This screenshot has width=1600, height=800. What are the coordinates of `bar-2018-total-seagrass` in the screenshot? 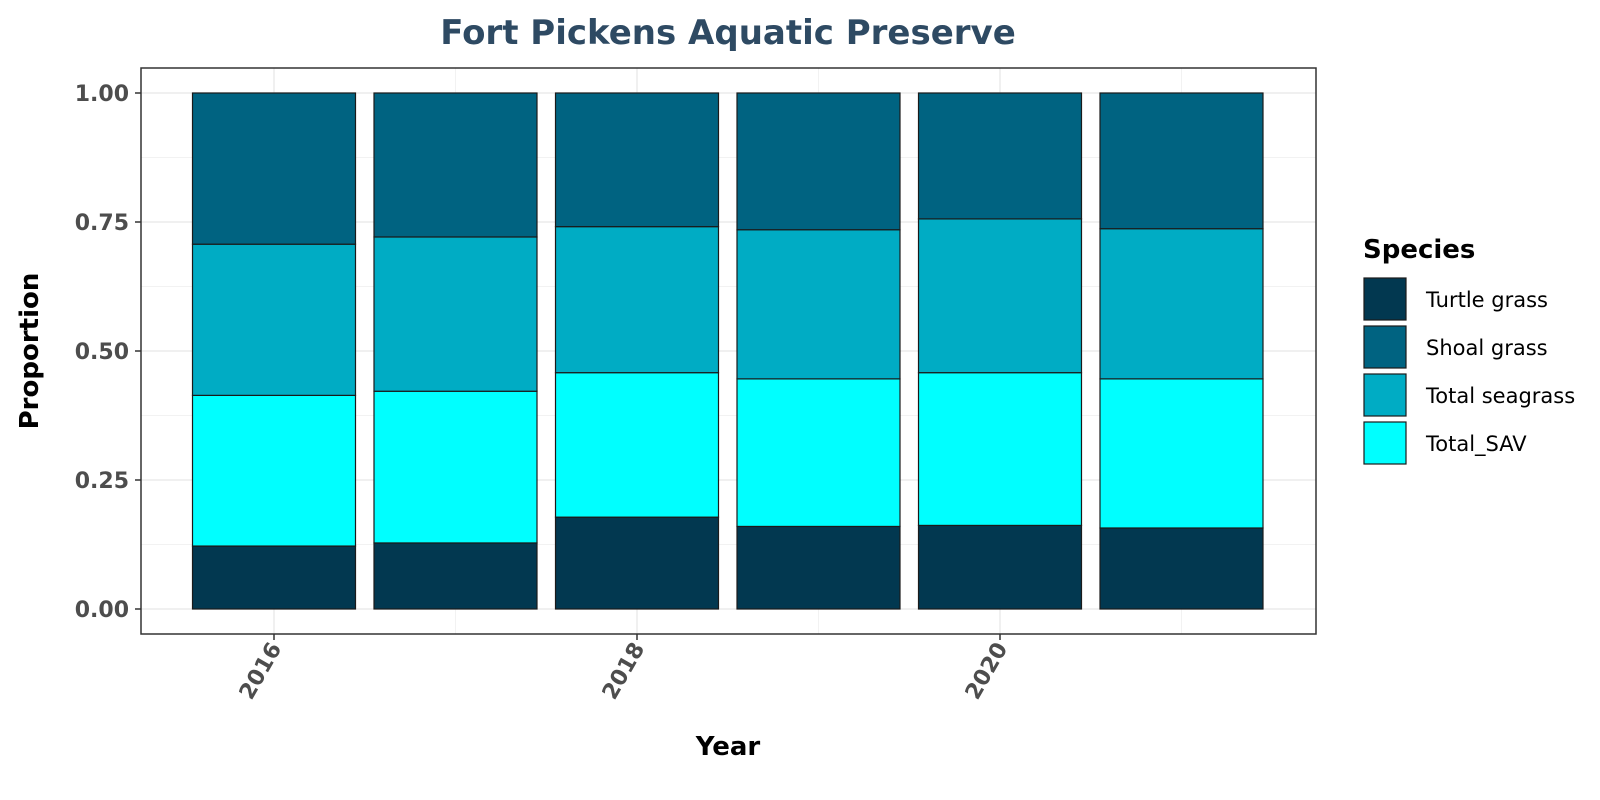 It's located at (637, 300).